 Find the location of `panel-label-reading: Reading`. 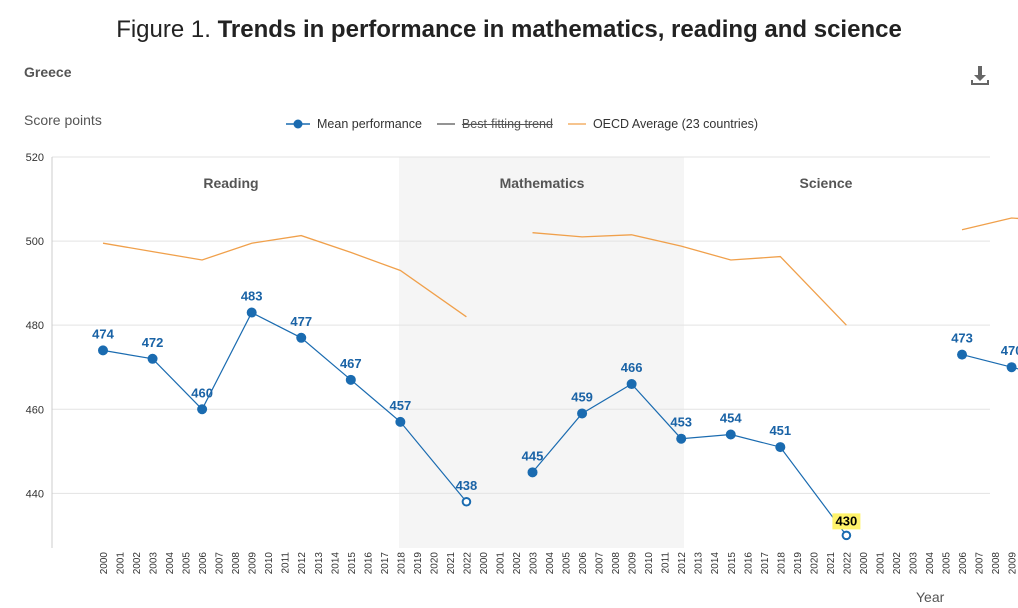

panel-label-reading: Reading is located at coordinates (230, 183).